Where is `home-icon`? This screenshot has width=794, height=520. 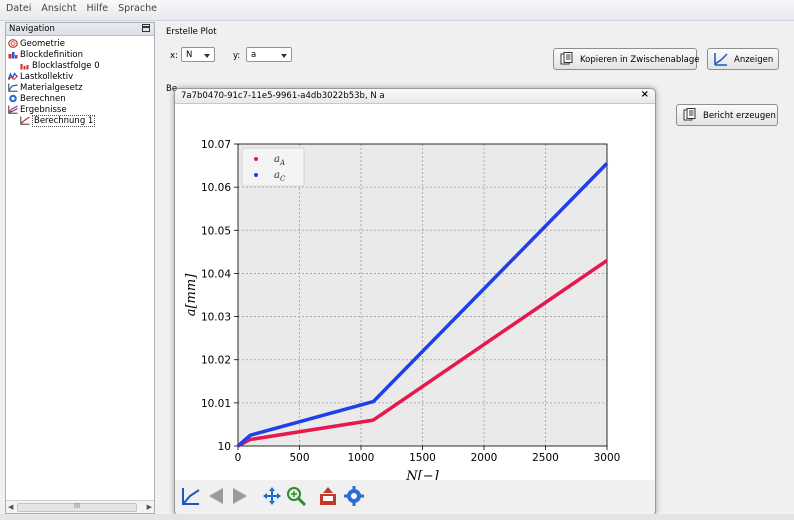
home-icon is located at coordinates (191, 496).